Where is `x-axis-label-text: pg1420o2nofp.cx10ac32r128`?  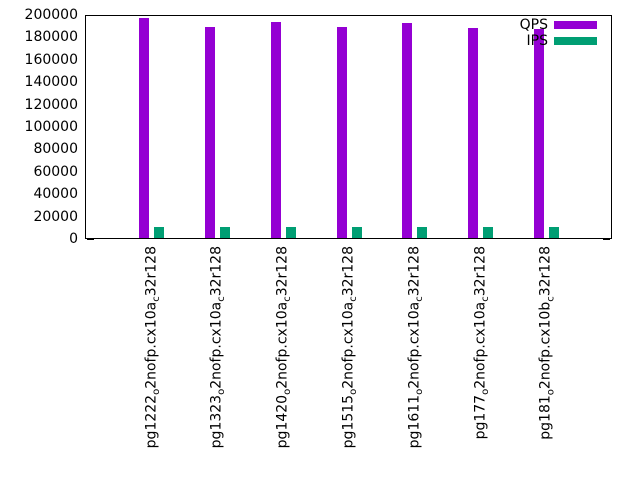
x-axis-label-text: pg1420o2nofp.cx10ac32r128 is located at coordinates (284, 347).